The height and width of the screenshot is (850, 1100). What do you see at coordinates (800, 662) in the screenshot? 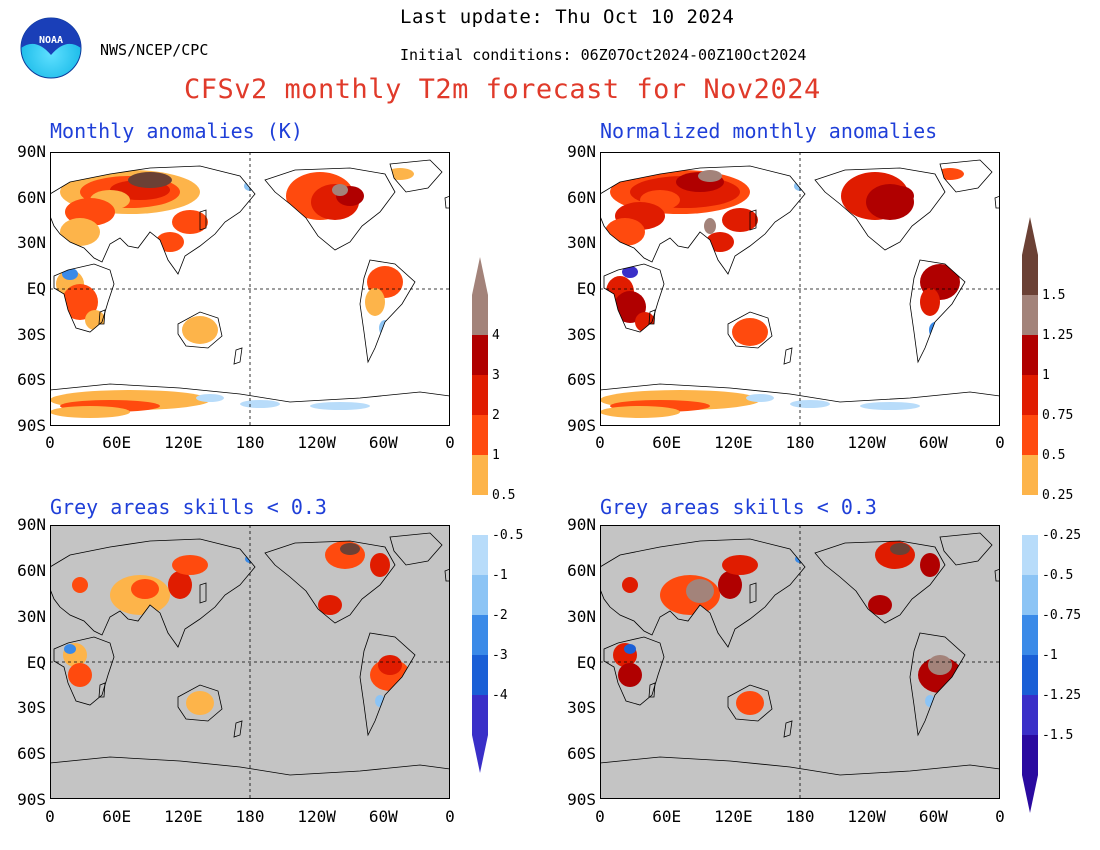
I see `map-skill-normalized` at bounding box center [800, 662].